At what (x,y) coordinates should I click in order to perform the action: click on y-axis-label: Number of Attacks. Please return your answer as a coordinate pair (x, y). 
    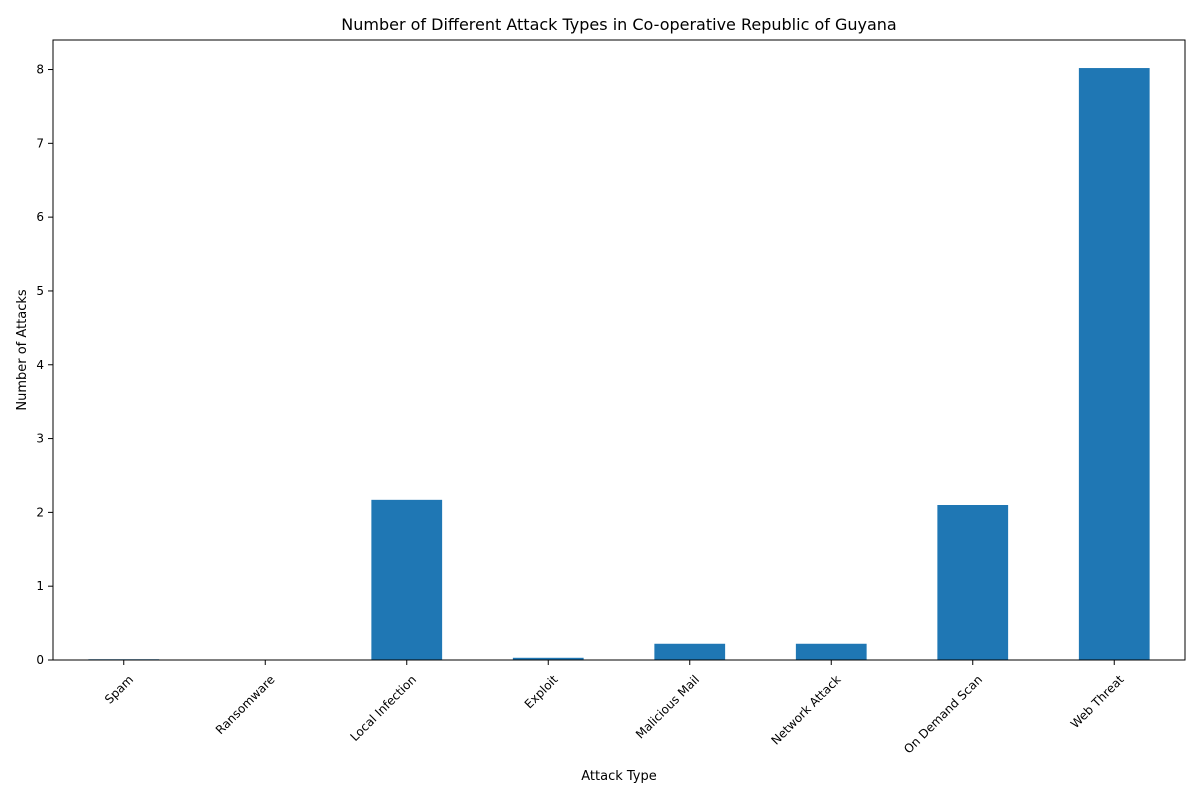
    Looking at the image, I should click on (22, 350).